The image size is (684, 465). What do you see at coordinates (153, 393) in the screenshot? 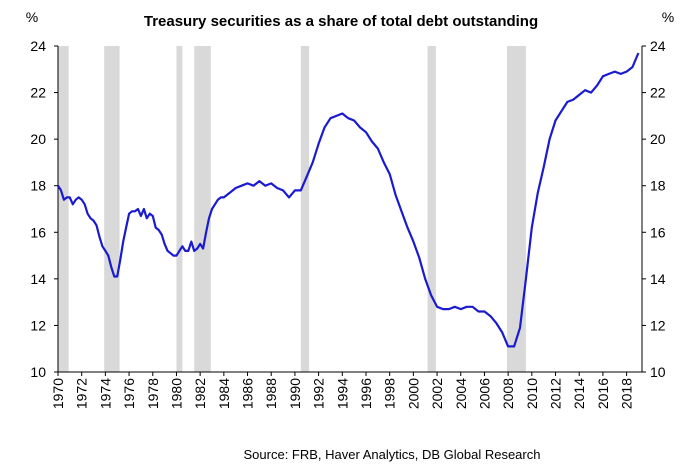
I see `x-tick-label-1978: 1978` at bounding box center [153, 393].